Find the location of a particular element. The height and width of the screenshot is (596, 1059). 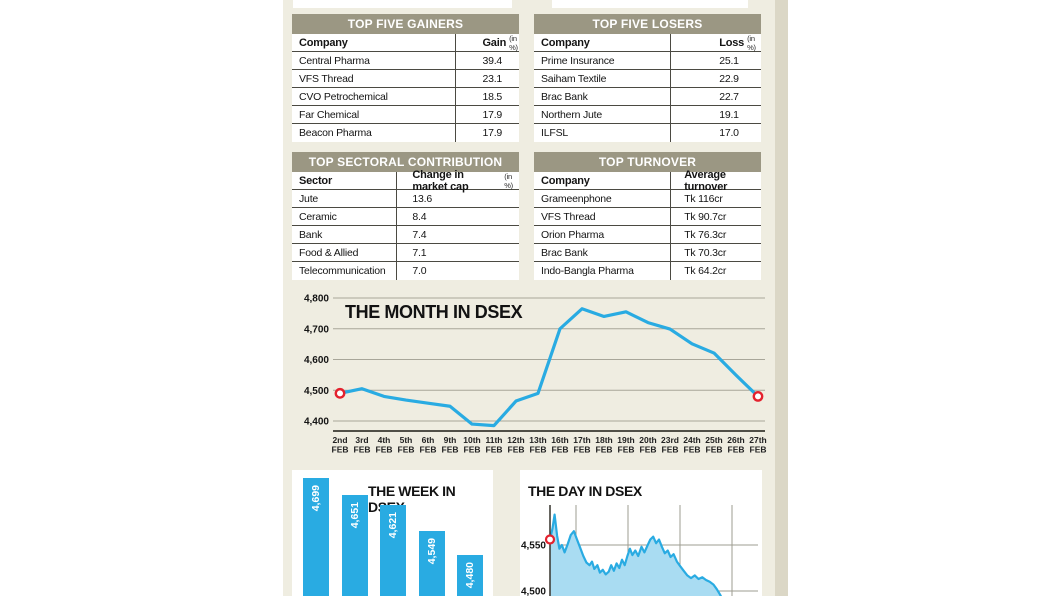

value-cell: Tk 64.2cr is located at coordinates (715, 271).